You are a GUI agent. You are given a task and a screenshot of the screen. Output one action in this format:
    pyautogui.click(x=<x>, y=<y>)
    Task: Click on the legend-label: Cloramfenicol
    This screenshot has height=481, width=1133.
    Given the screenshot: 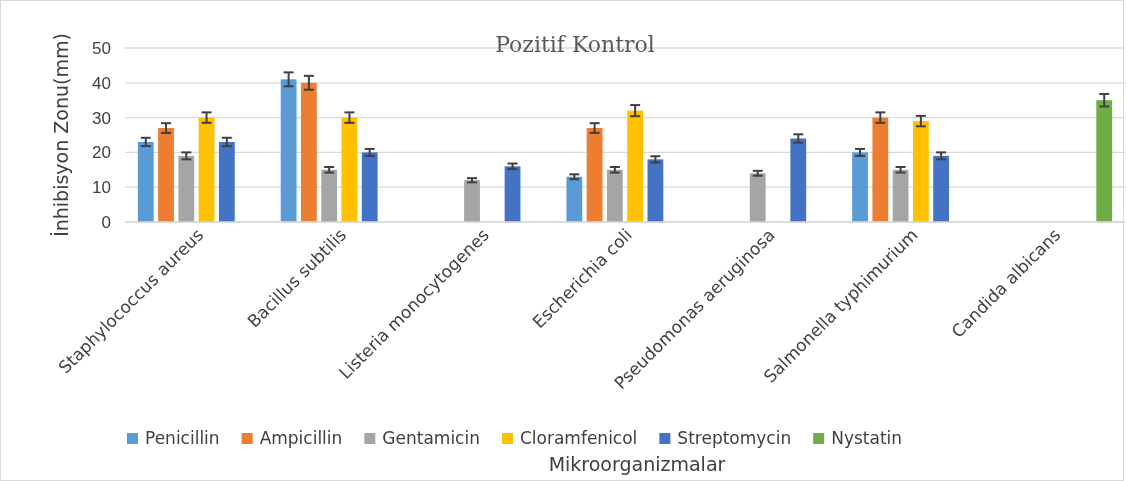 What is the action you would take?
    pyautogui.click(x=578, y=438)
    